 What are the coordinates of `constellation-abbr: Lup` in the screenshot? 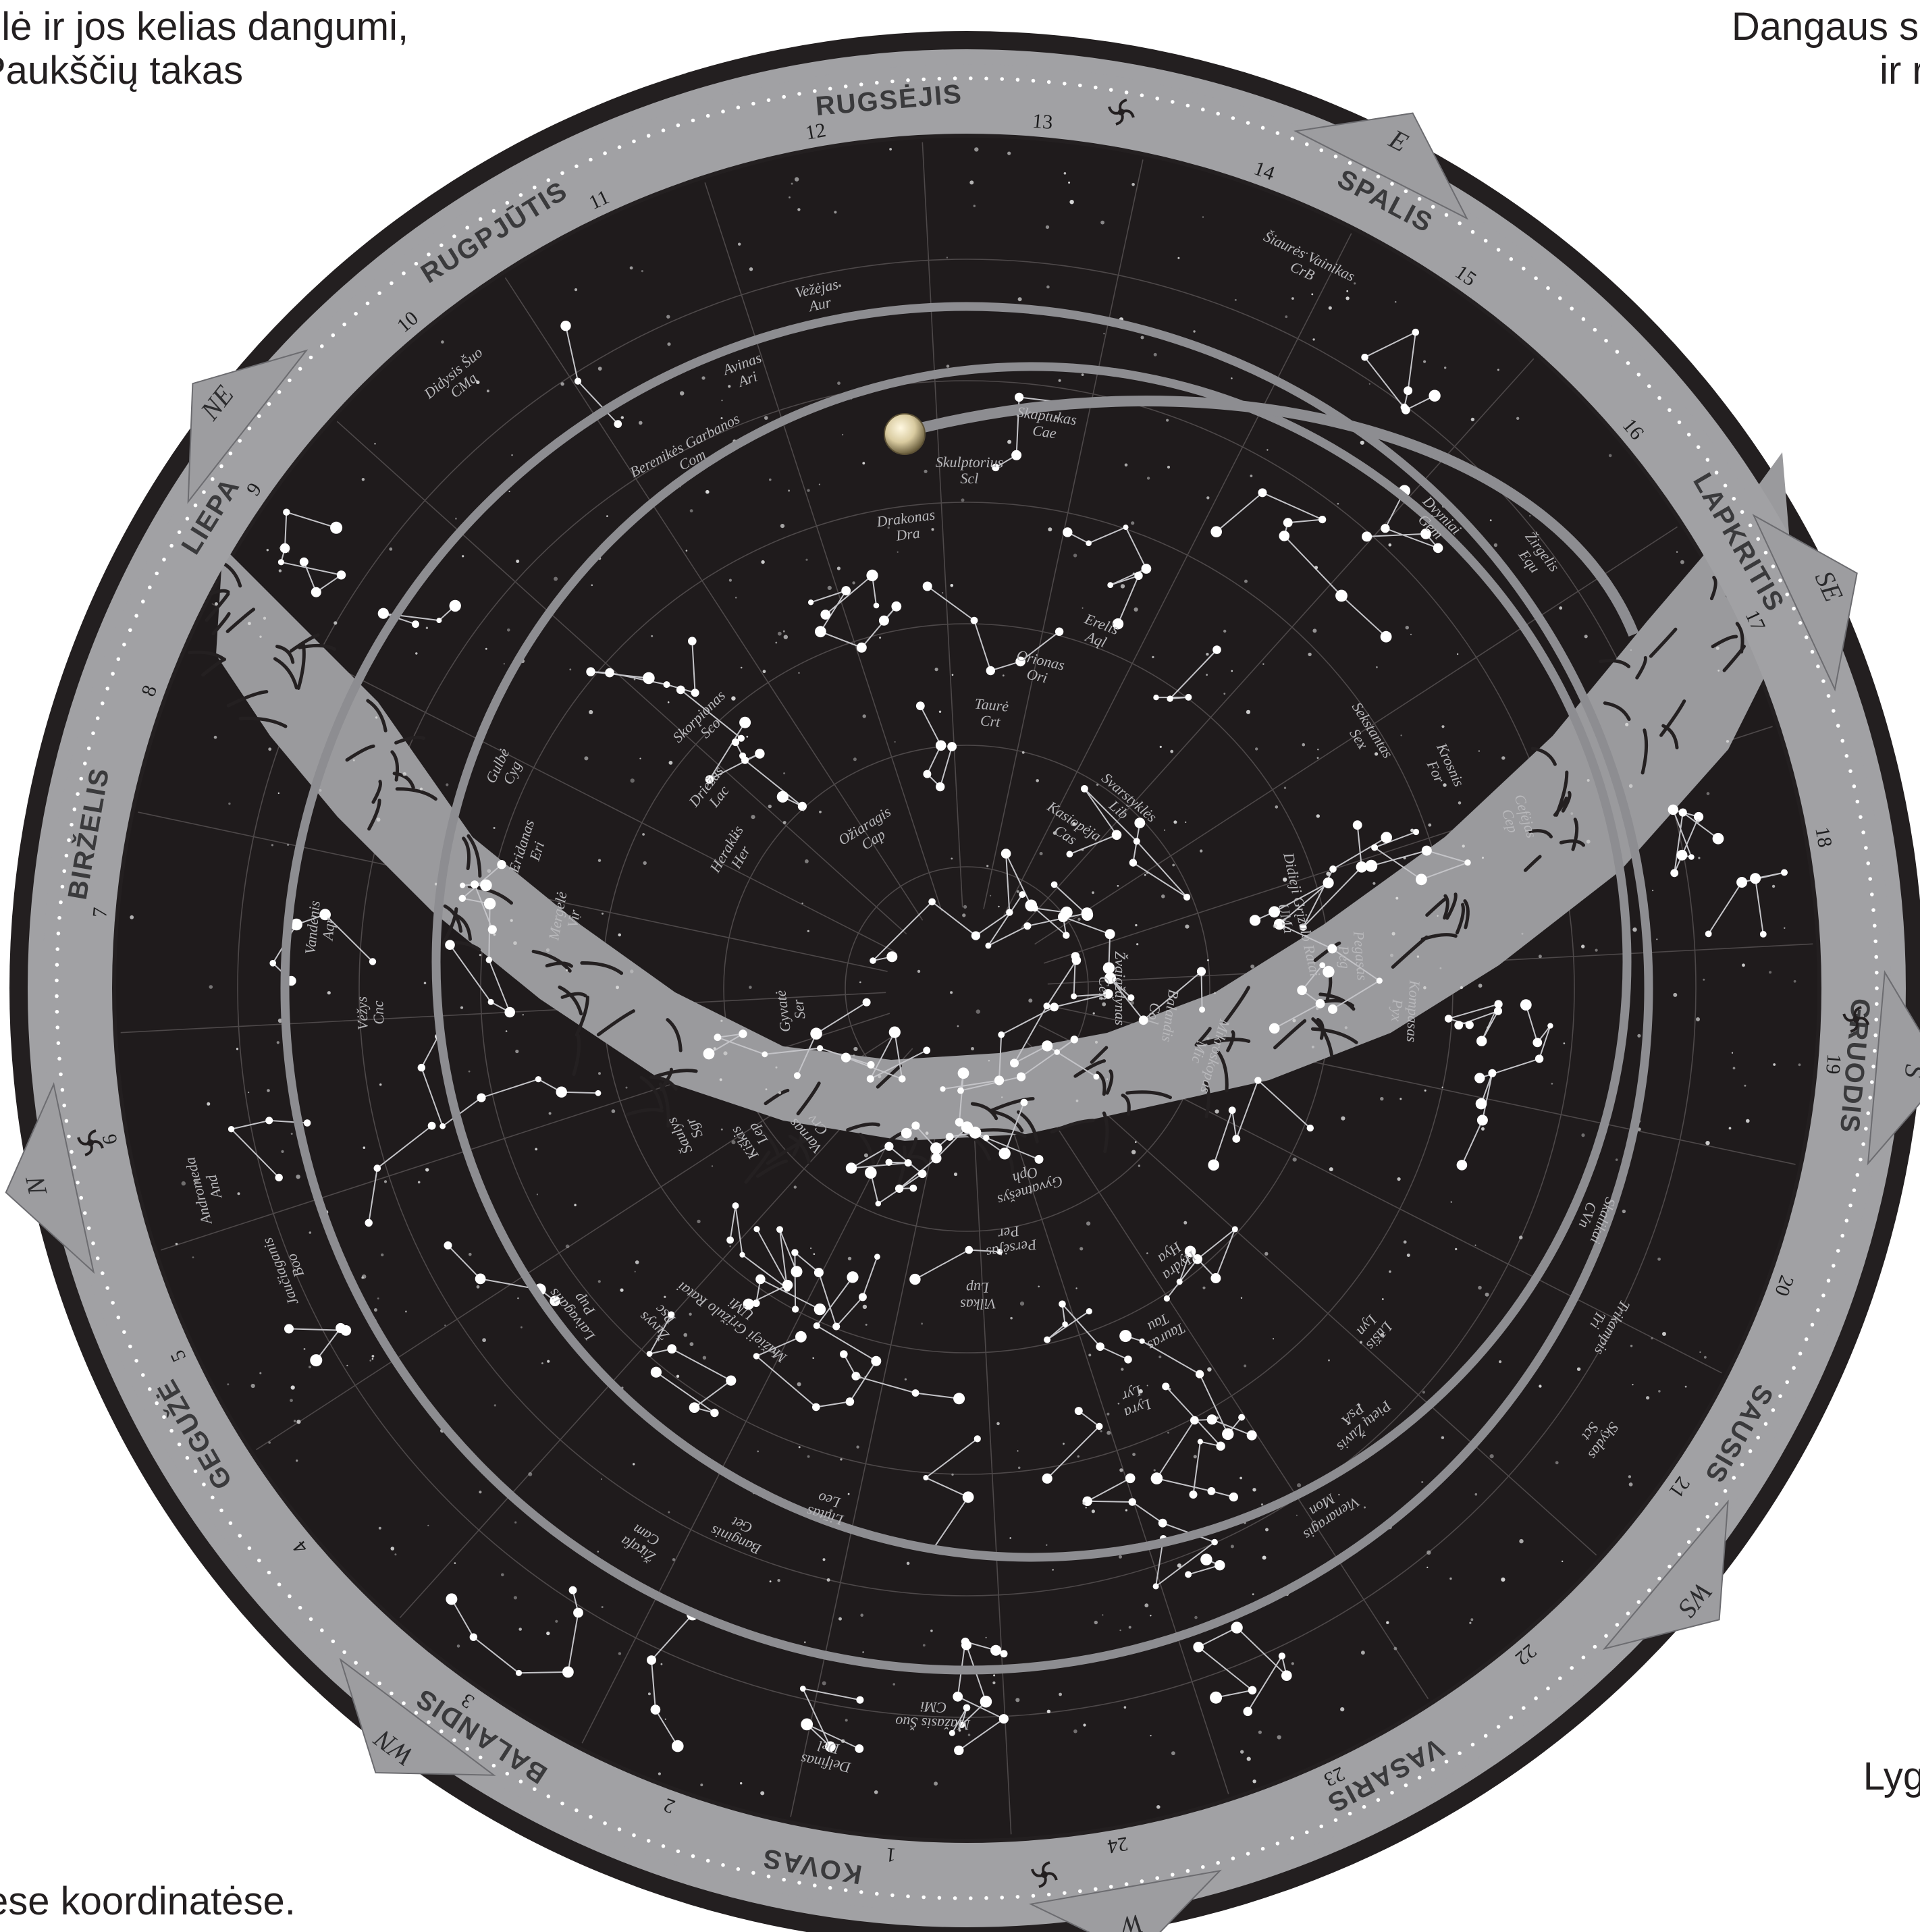 It's located at (978, 1288).